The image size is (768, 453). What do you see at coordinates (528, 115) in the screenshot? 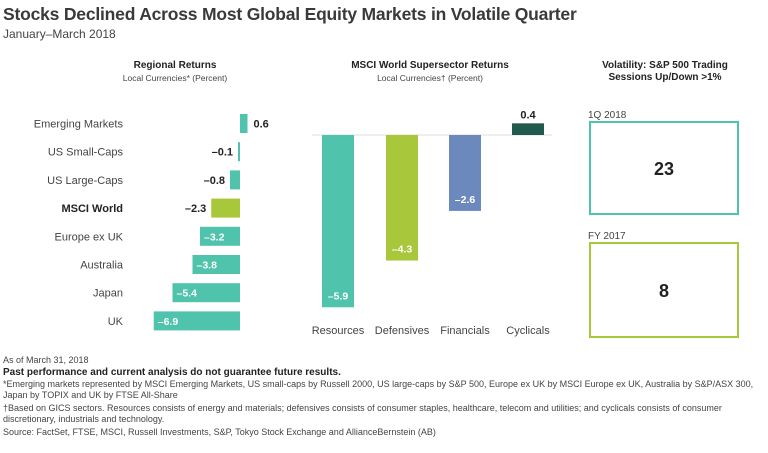
I see `value-label: 0.4` at bounding box center [528, 115].